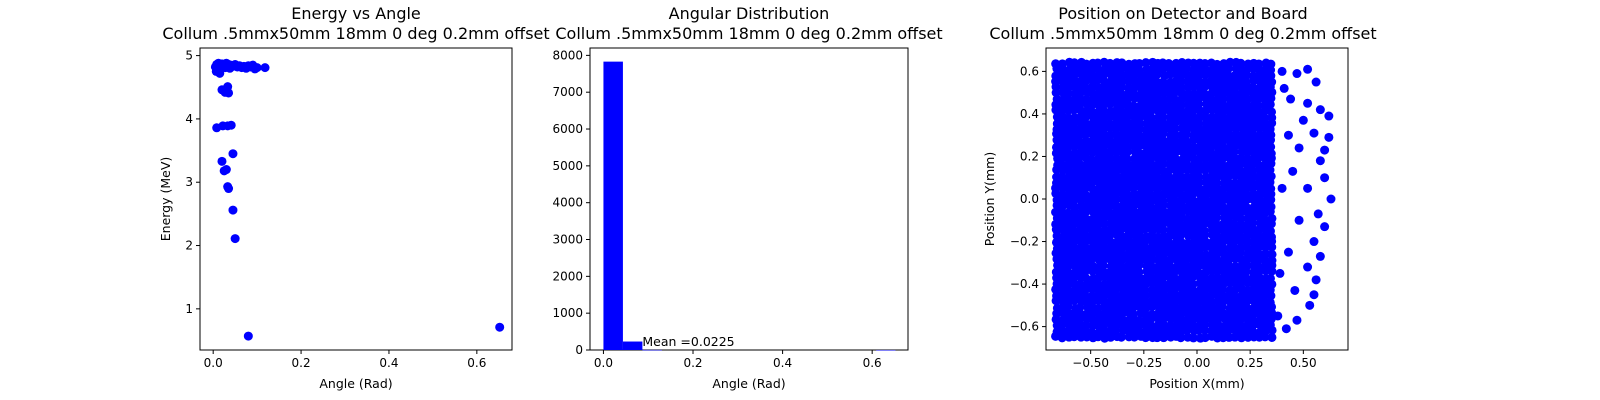  Describe the element at coordinates (567, 240) in the screenshot. I see `y-tick-label: 3000` at that location.